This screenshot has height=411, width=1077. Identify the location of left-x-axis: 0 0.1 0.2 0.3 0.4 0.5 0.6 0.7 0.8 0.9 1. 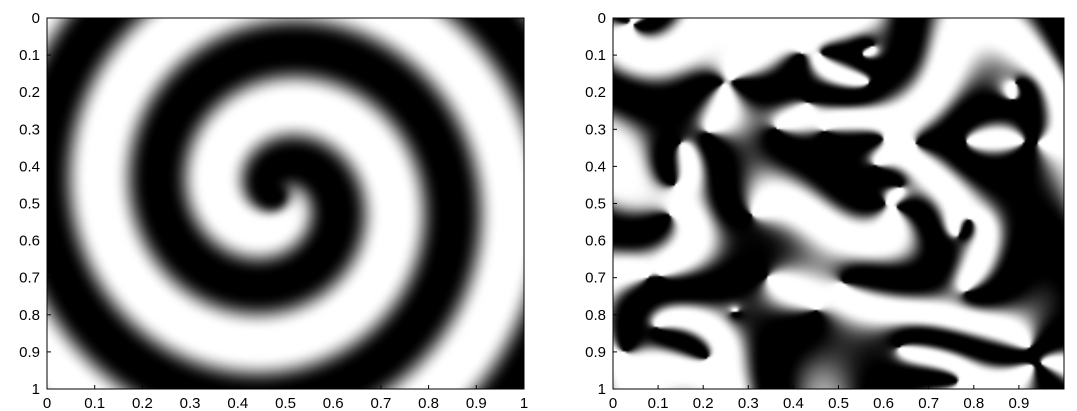
(285, 398).